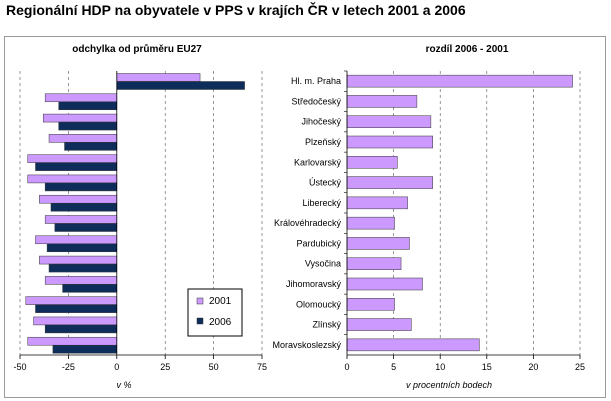 Image resolution: width=611 pixels, height=401 pixels. I want to click on diff-bar-Ústecký, so click(389, 182).